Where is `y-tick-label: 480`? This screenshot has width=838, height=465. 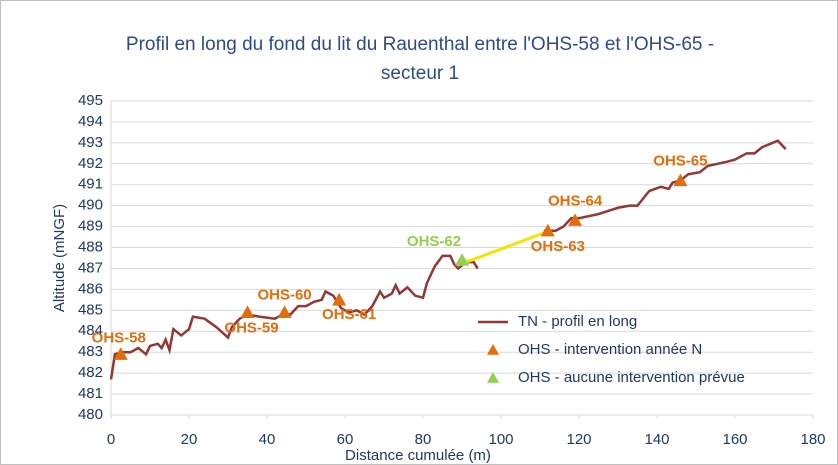
y-tick-label: 480 is located at coordinates (90, 414).